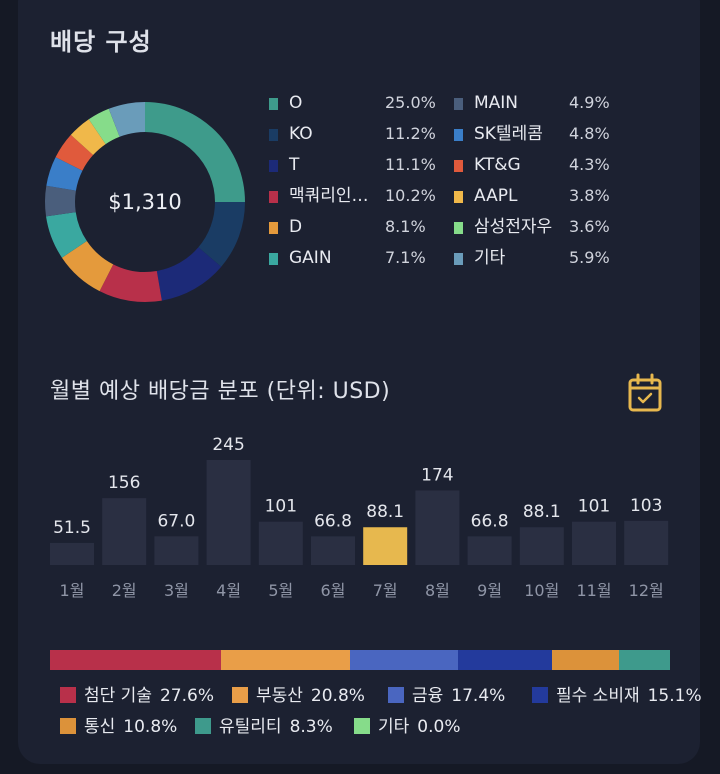 The width and height of the screenshot is (720, 774). I want to click on month-label: 1월, so click(72, 590).